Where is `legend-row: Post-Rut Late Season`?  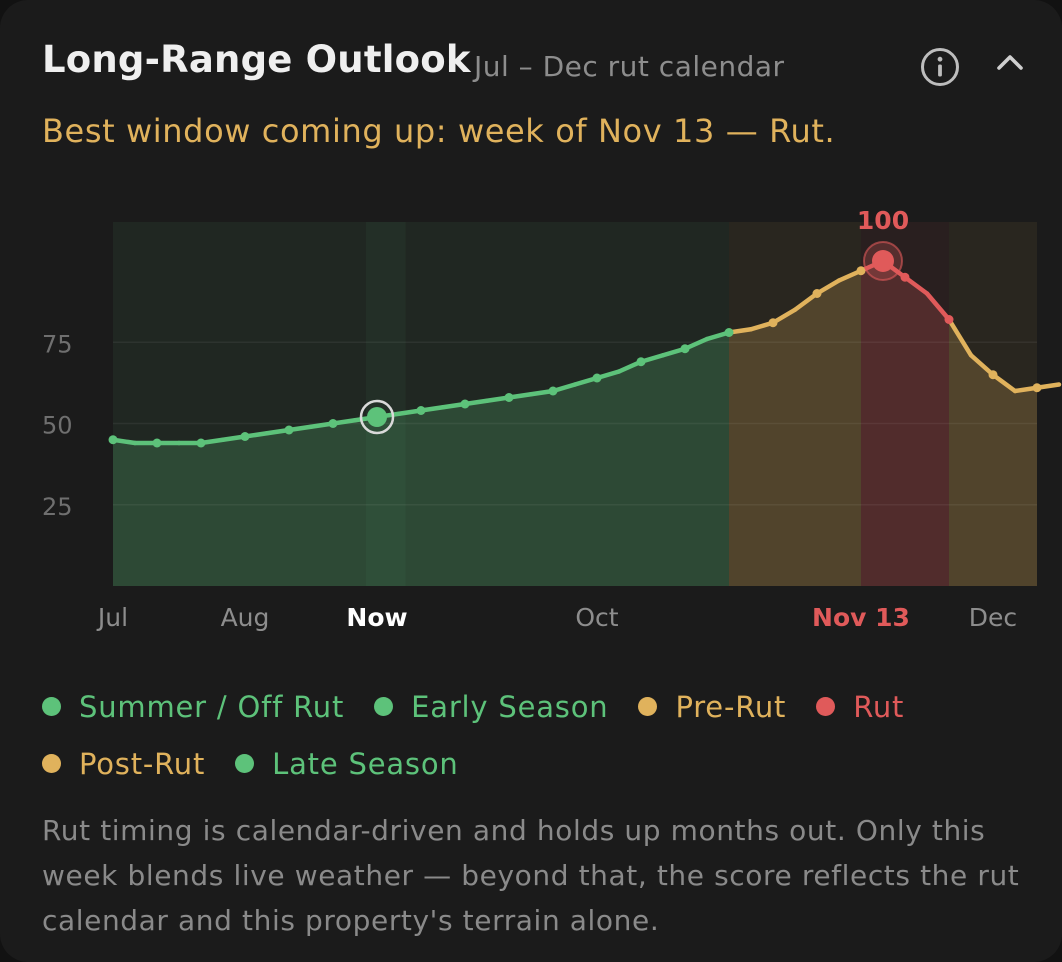
legend-row: Post-Rut Late Season is located at coordinates (542, 763).